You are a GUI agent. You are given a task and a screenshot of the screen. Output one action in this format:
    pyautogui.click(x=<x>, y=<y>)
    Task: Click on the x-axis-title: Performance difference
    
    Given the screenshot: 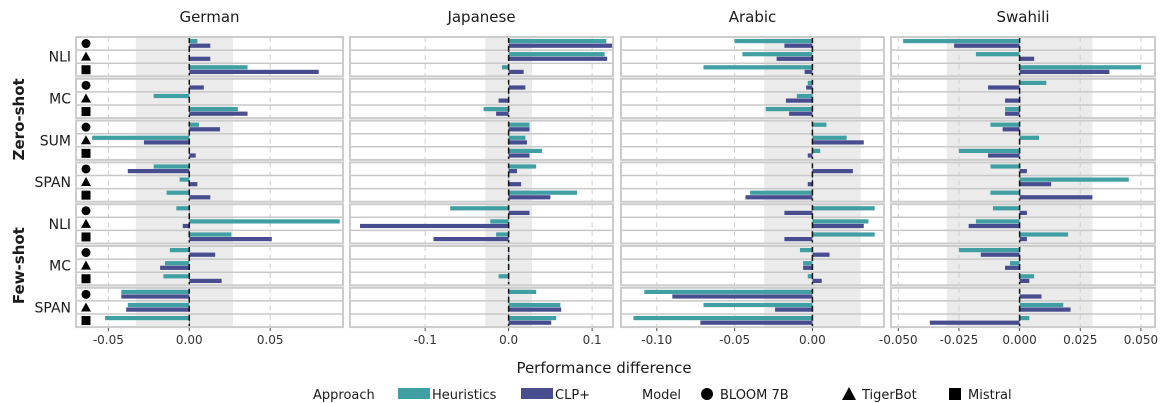 What is the action you would take?
    pyautogui.click(x=603, y=368)
    